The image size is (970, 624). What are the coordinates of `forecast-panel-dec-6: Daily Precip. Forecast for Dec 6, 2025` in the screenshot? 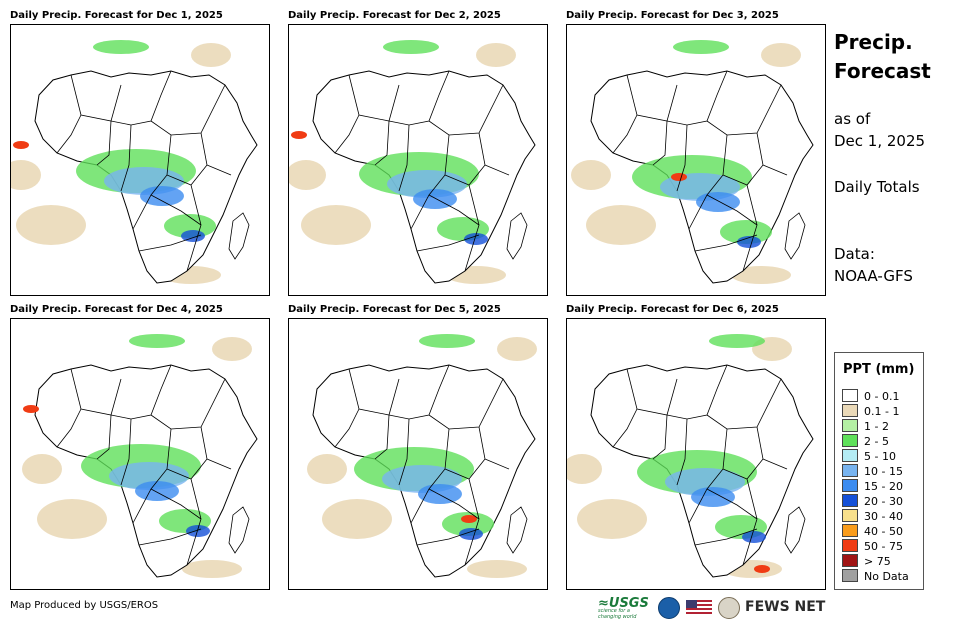 It's located at (696, 447).